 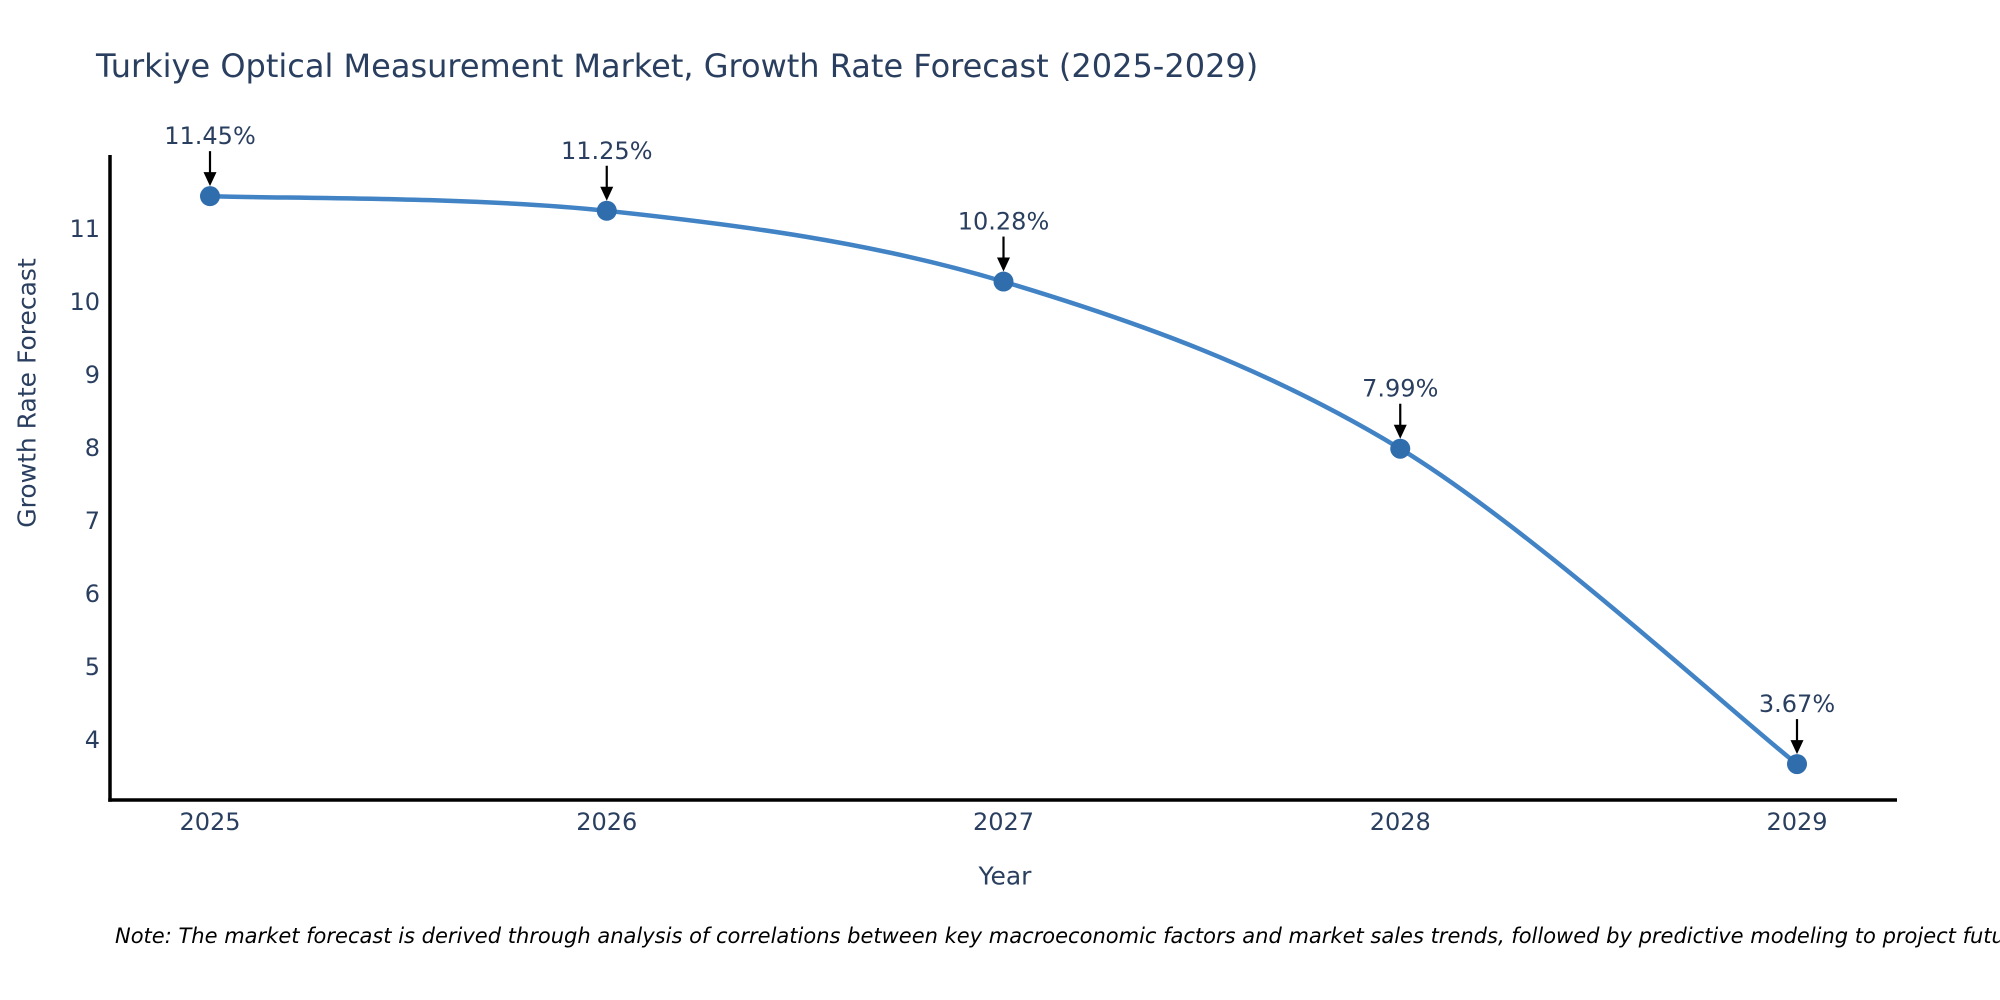 I want to click on data-label: 3.67%, so click(x=1797, y=704).